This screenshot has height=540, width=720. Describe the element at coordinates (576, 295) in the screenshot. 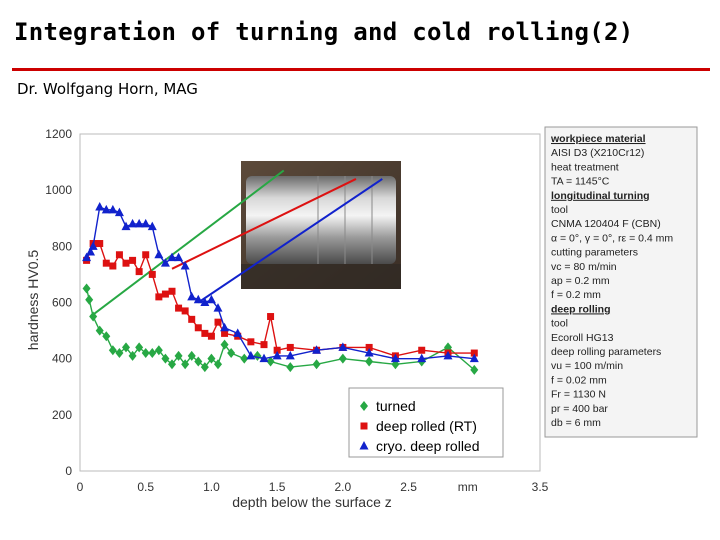

I see `parameter-line: f = 0.2 mm` at that location.